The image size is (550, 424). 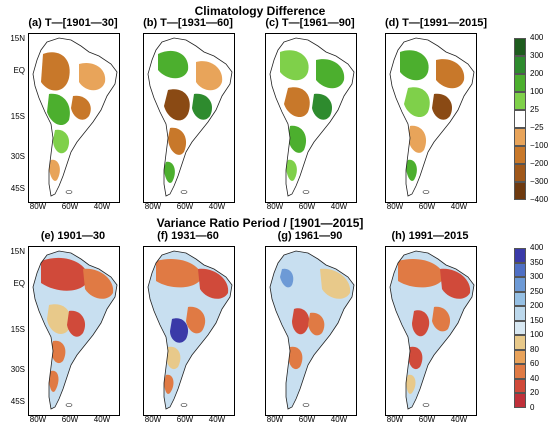 I want to click on bottom-2-coastline, so click(x=312, y=330).